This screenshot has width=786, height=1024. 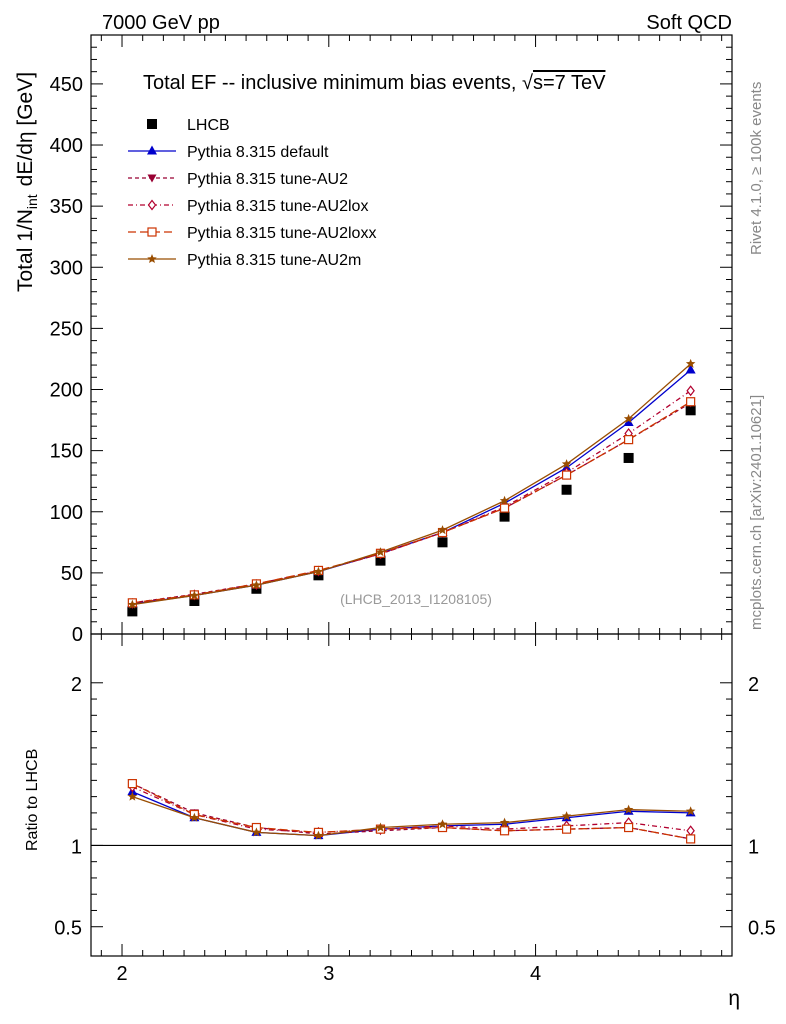 I want to click on main-y-tick-label: 200, so click(x=66, y=391).